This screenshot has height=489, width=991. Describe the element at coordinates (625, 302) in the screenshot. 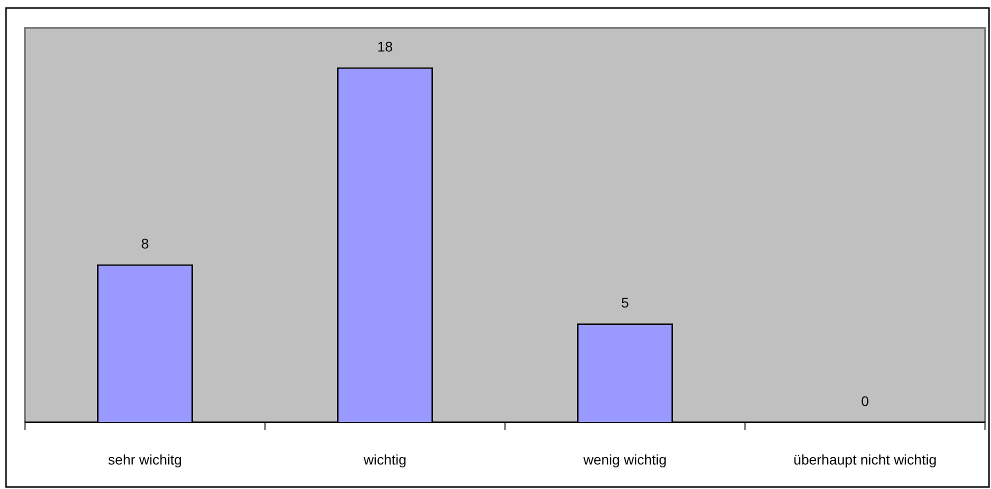

I see `data-label: 5` at that location.